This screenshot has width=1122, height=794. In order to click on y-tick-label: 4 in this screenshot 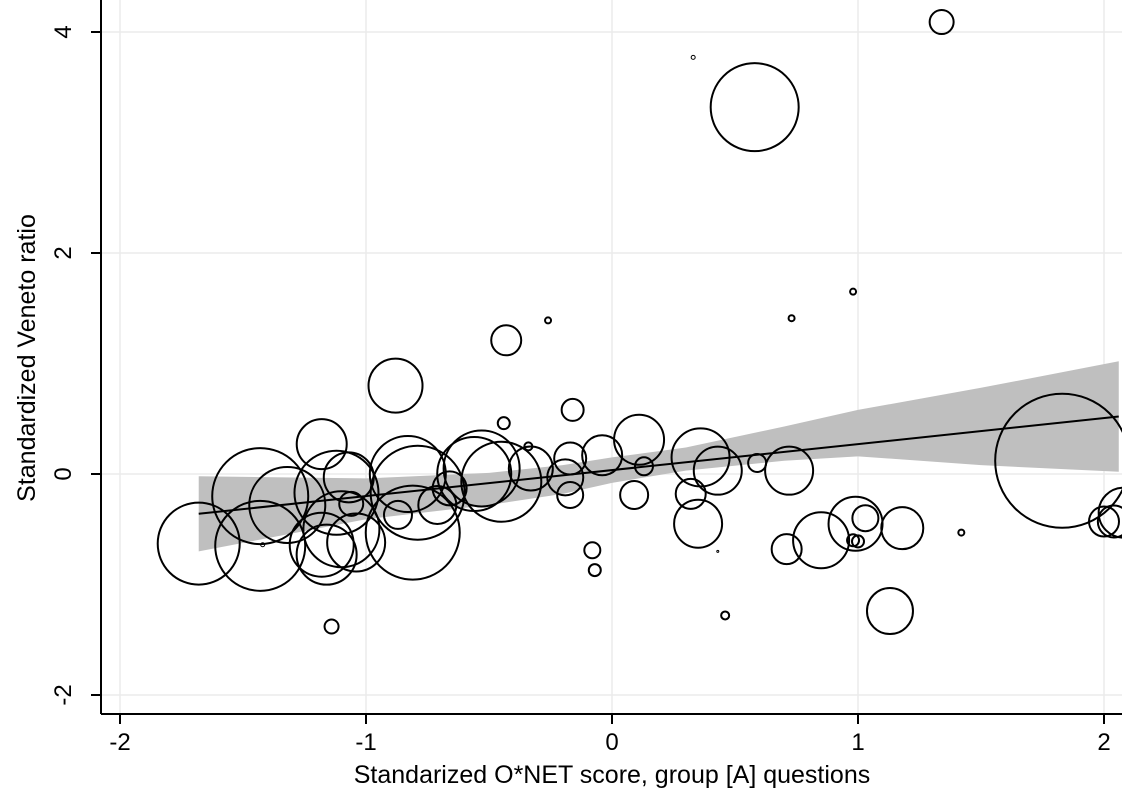, I will do `click(63, 31)`.